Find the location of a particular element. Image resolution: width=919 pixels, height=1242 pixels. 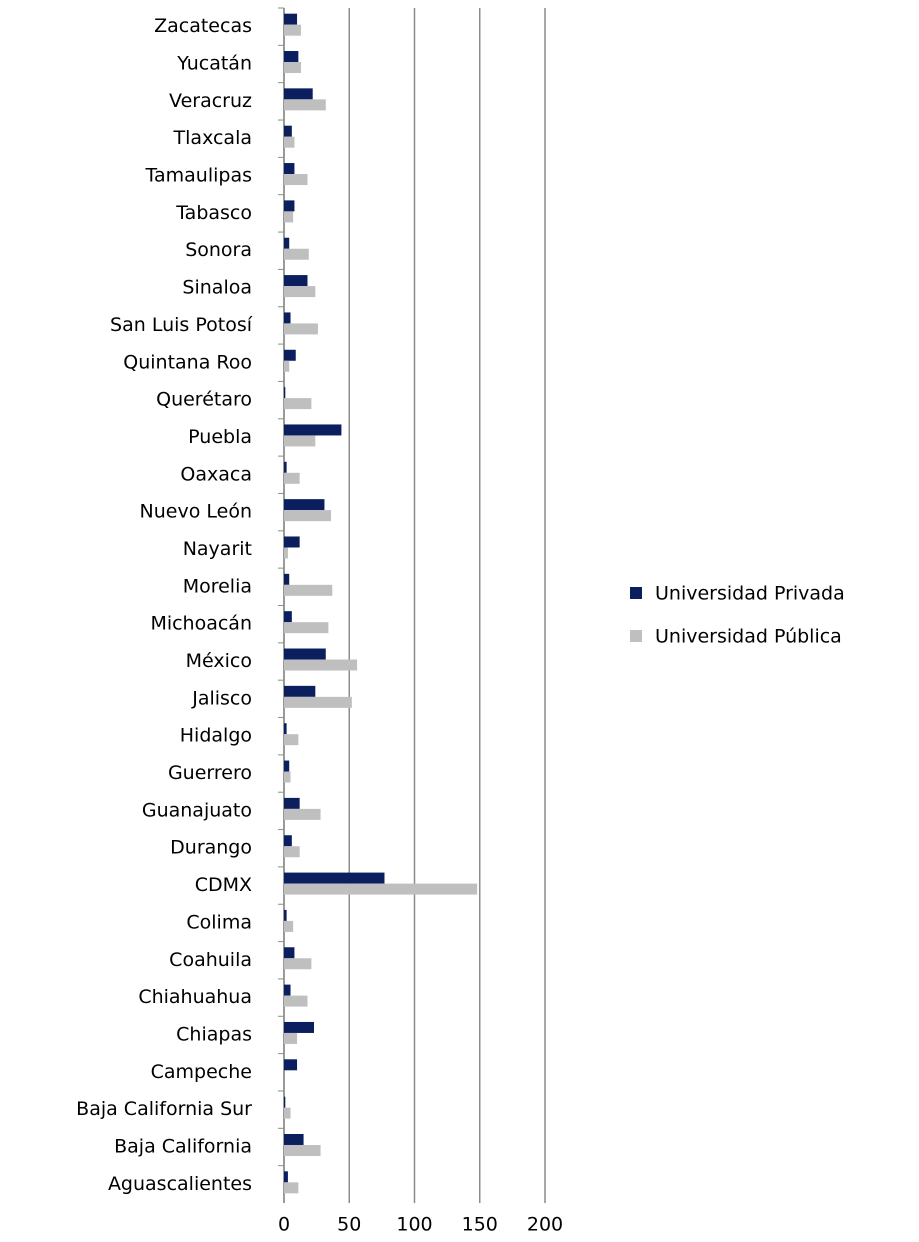

y-tick-label: Puebla is located at coordinates (220, 437).